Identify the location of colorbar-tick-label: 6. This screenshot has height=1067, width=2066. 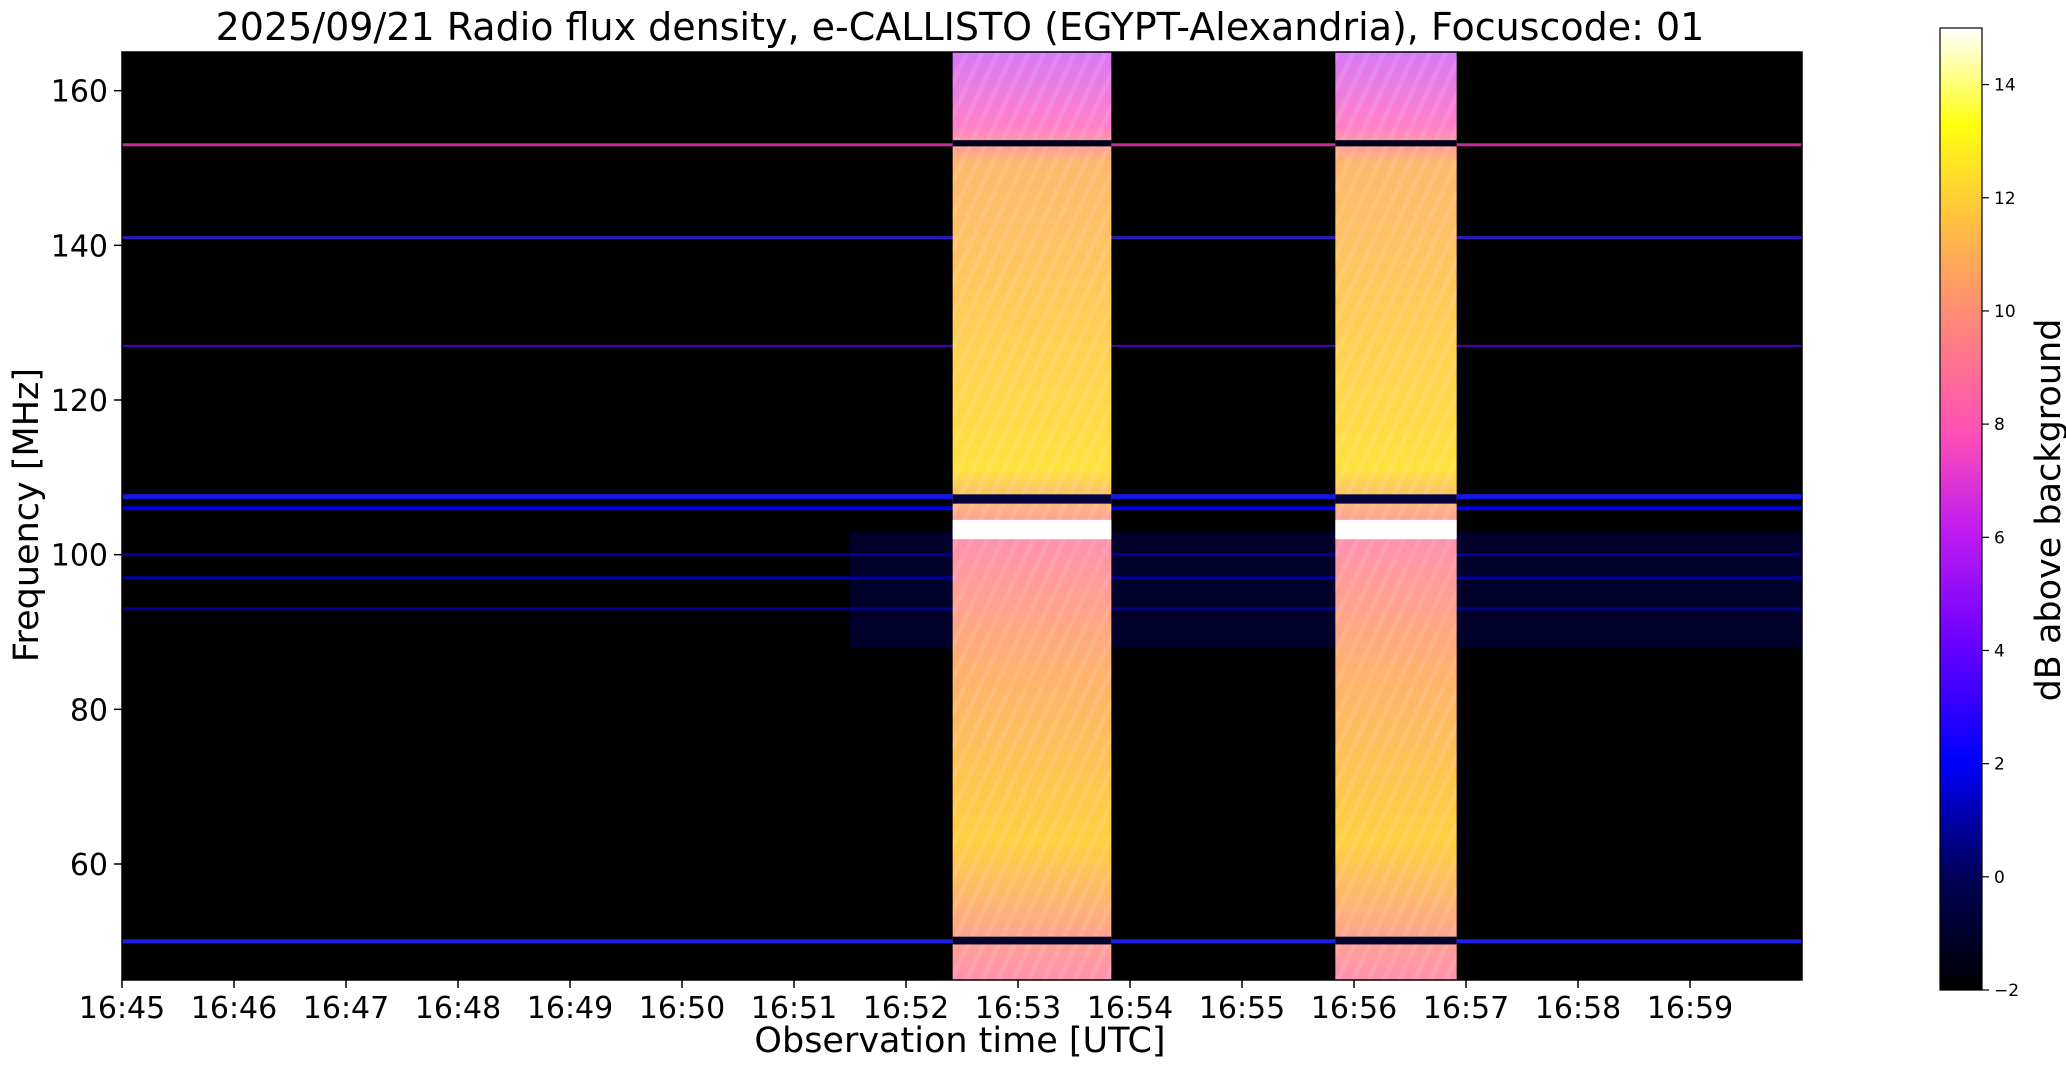
(1999, 538).